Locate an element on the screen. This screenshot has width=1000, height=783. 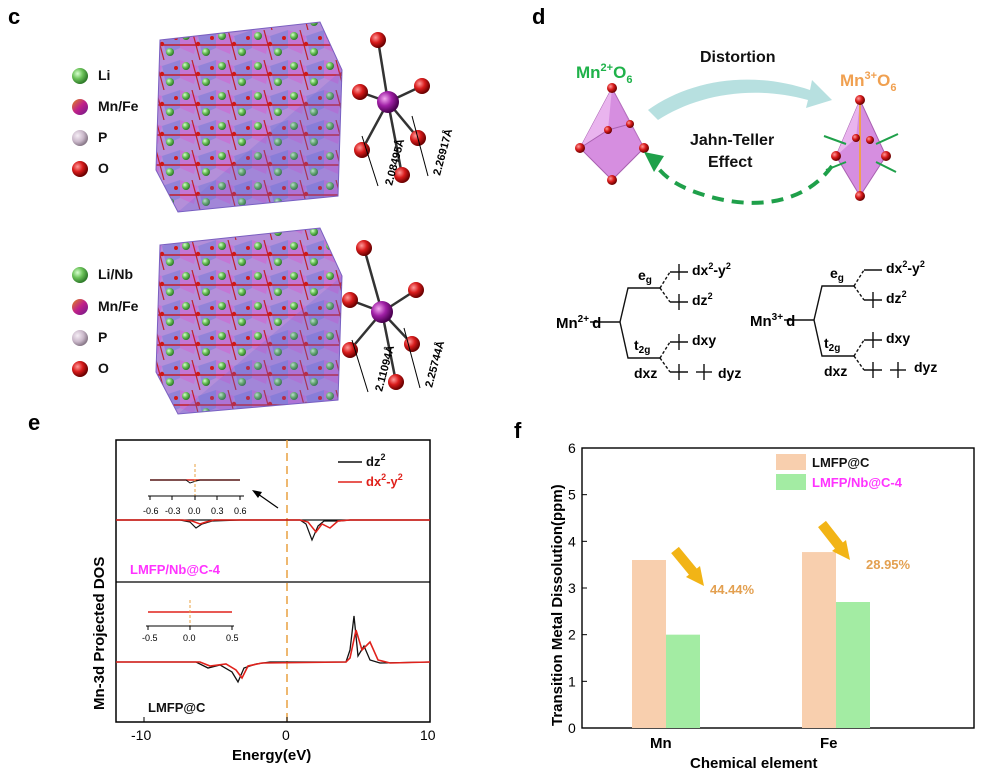
y-axis-label: Transition Metal Dissolution(ppm) is located at coordinates (557, 605).